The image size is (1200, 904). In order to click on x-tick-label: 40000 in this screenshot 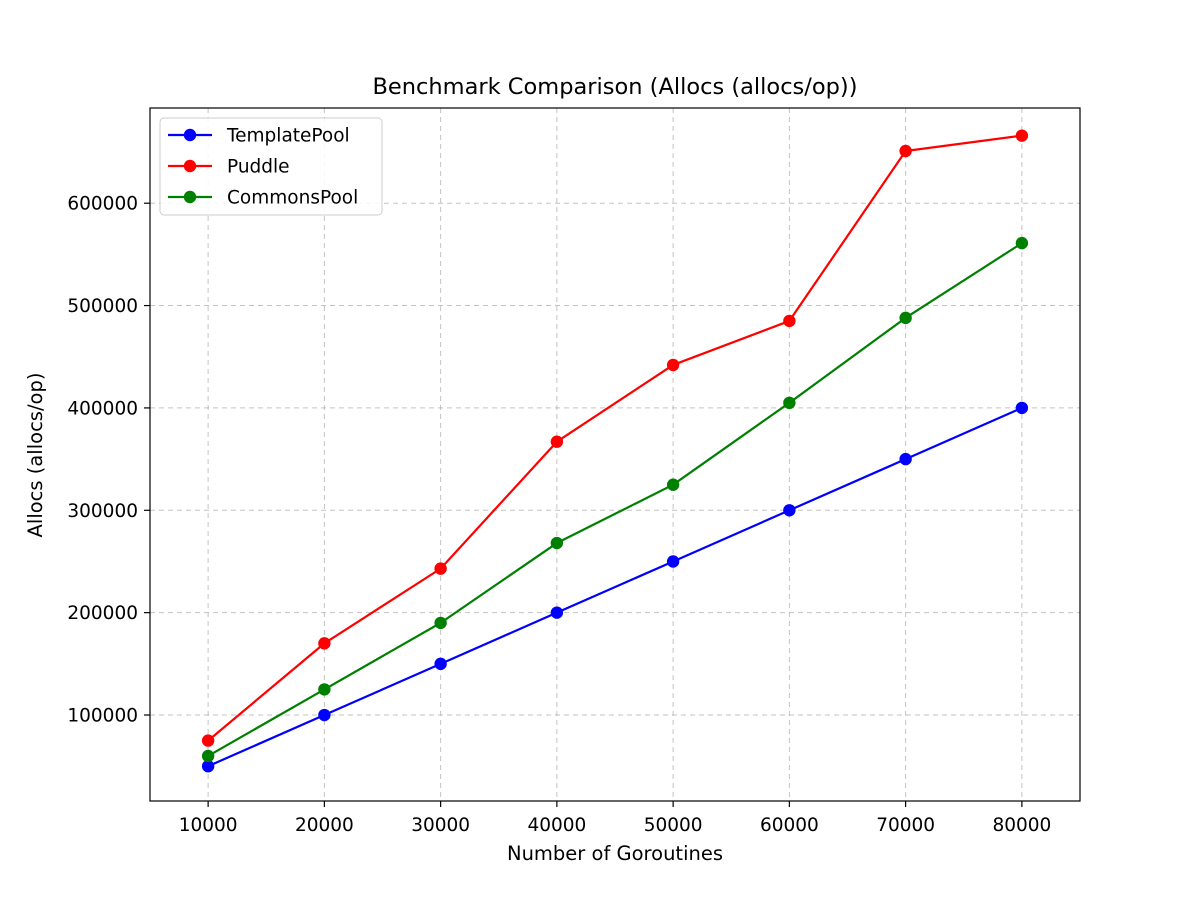, I will do `click(556, 825)`.